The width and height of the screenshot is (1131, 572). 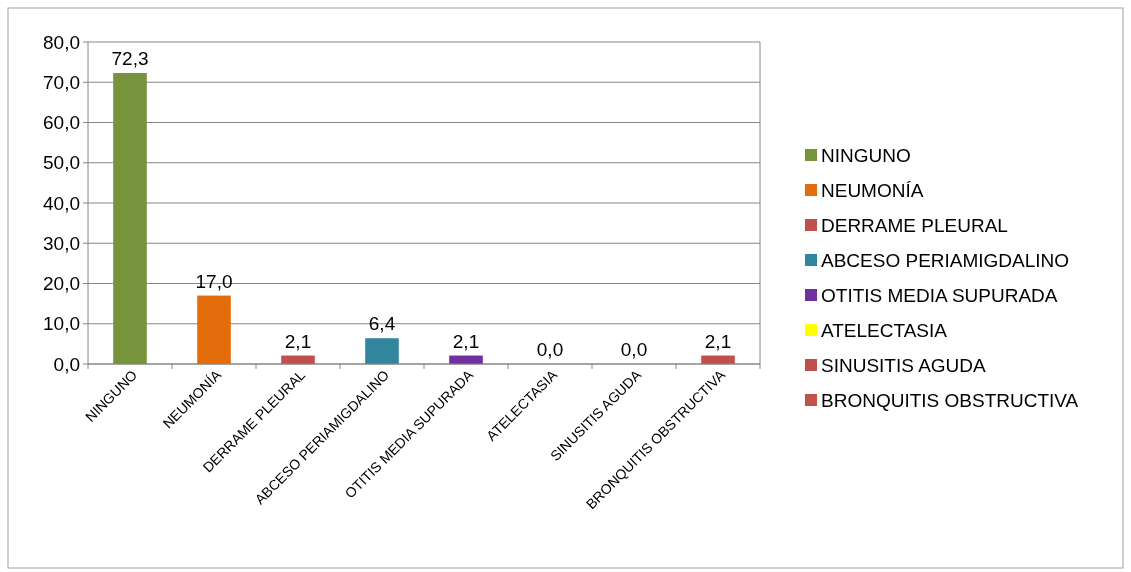 What do you see at coordinates (939, 295) in the screenshot?
I see `legend-label: OTITIS MEDIA SUPURADA` at bounding box center [939, 295].